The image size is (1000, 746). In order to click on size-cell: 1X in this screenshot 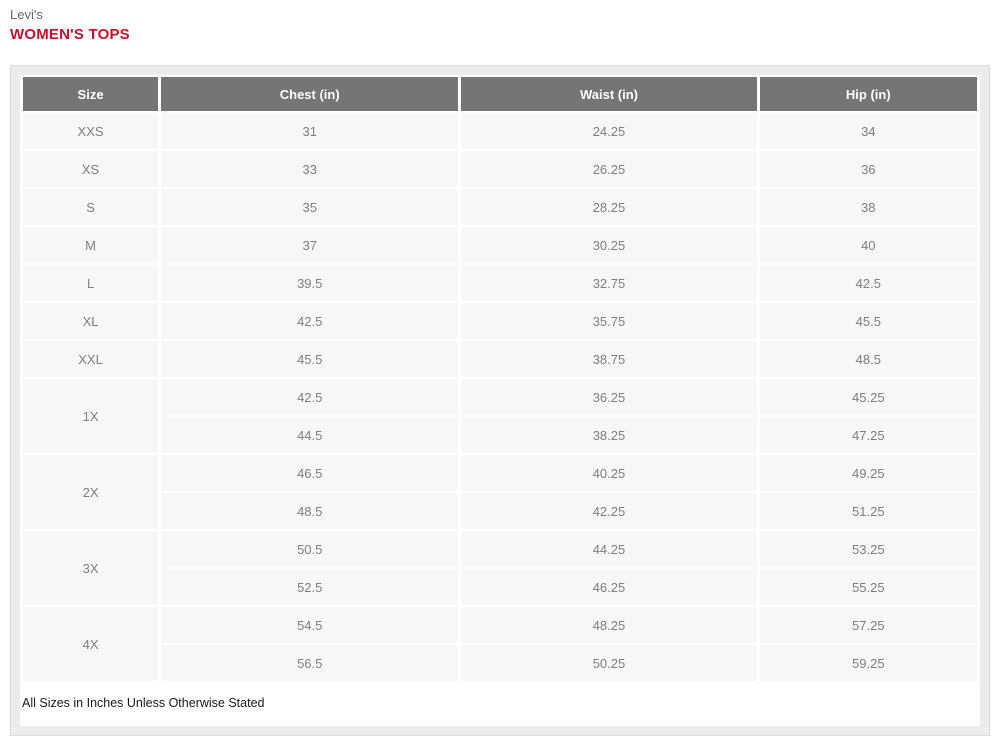, I will do `click(91, 416)`.